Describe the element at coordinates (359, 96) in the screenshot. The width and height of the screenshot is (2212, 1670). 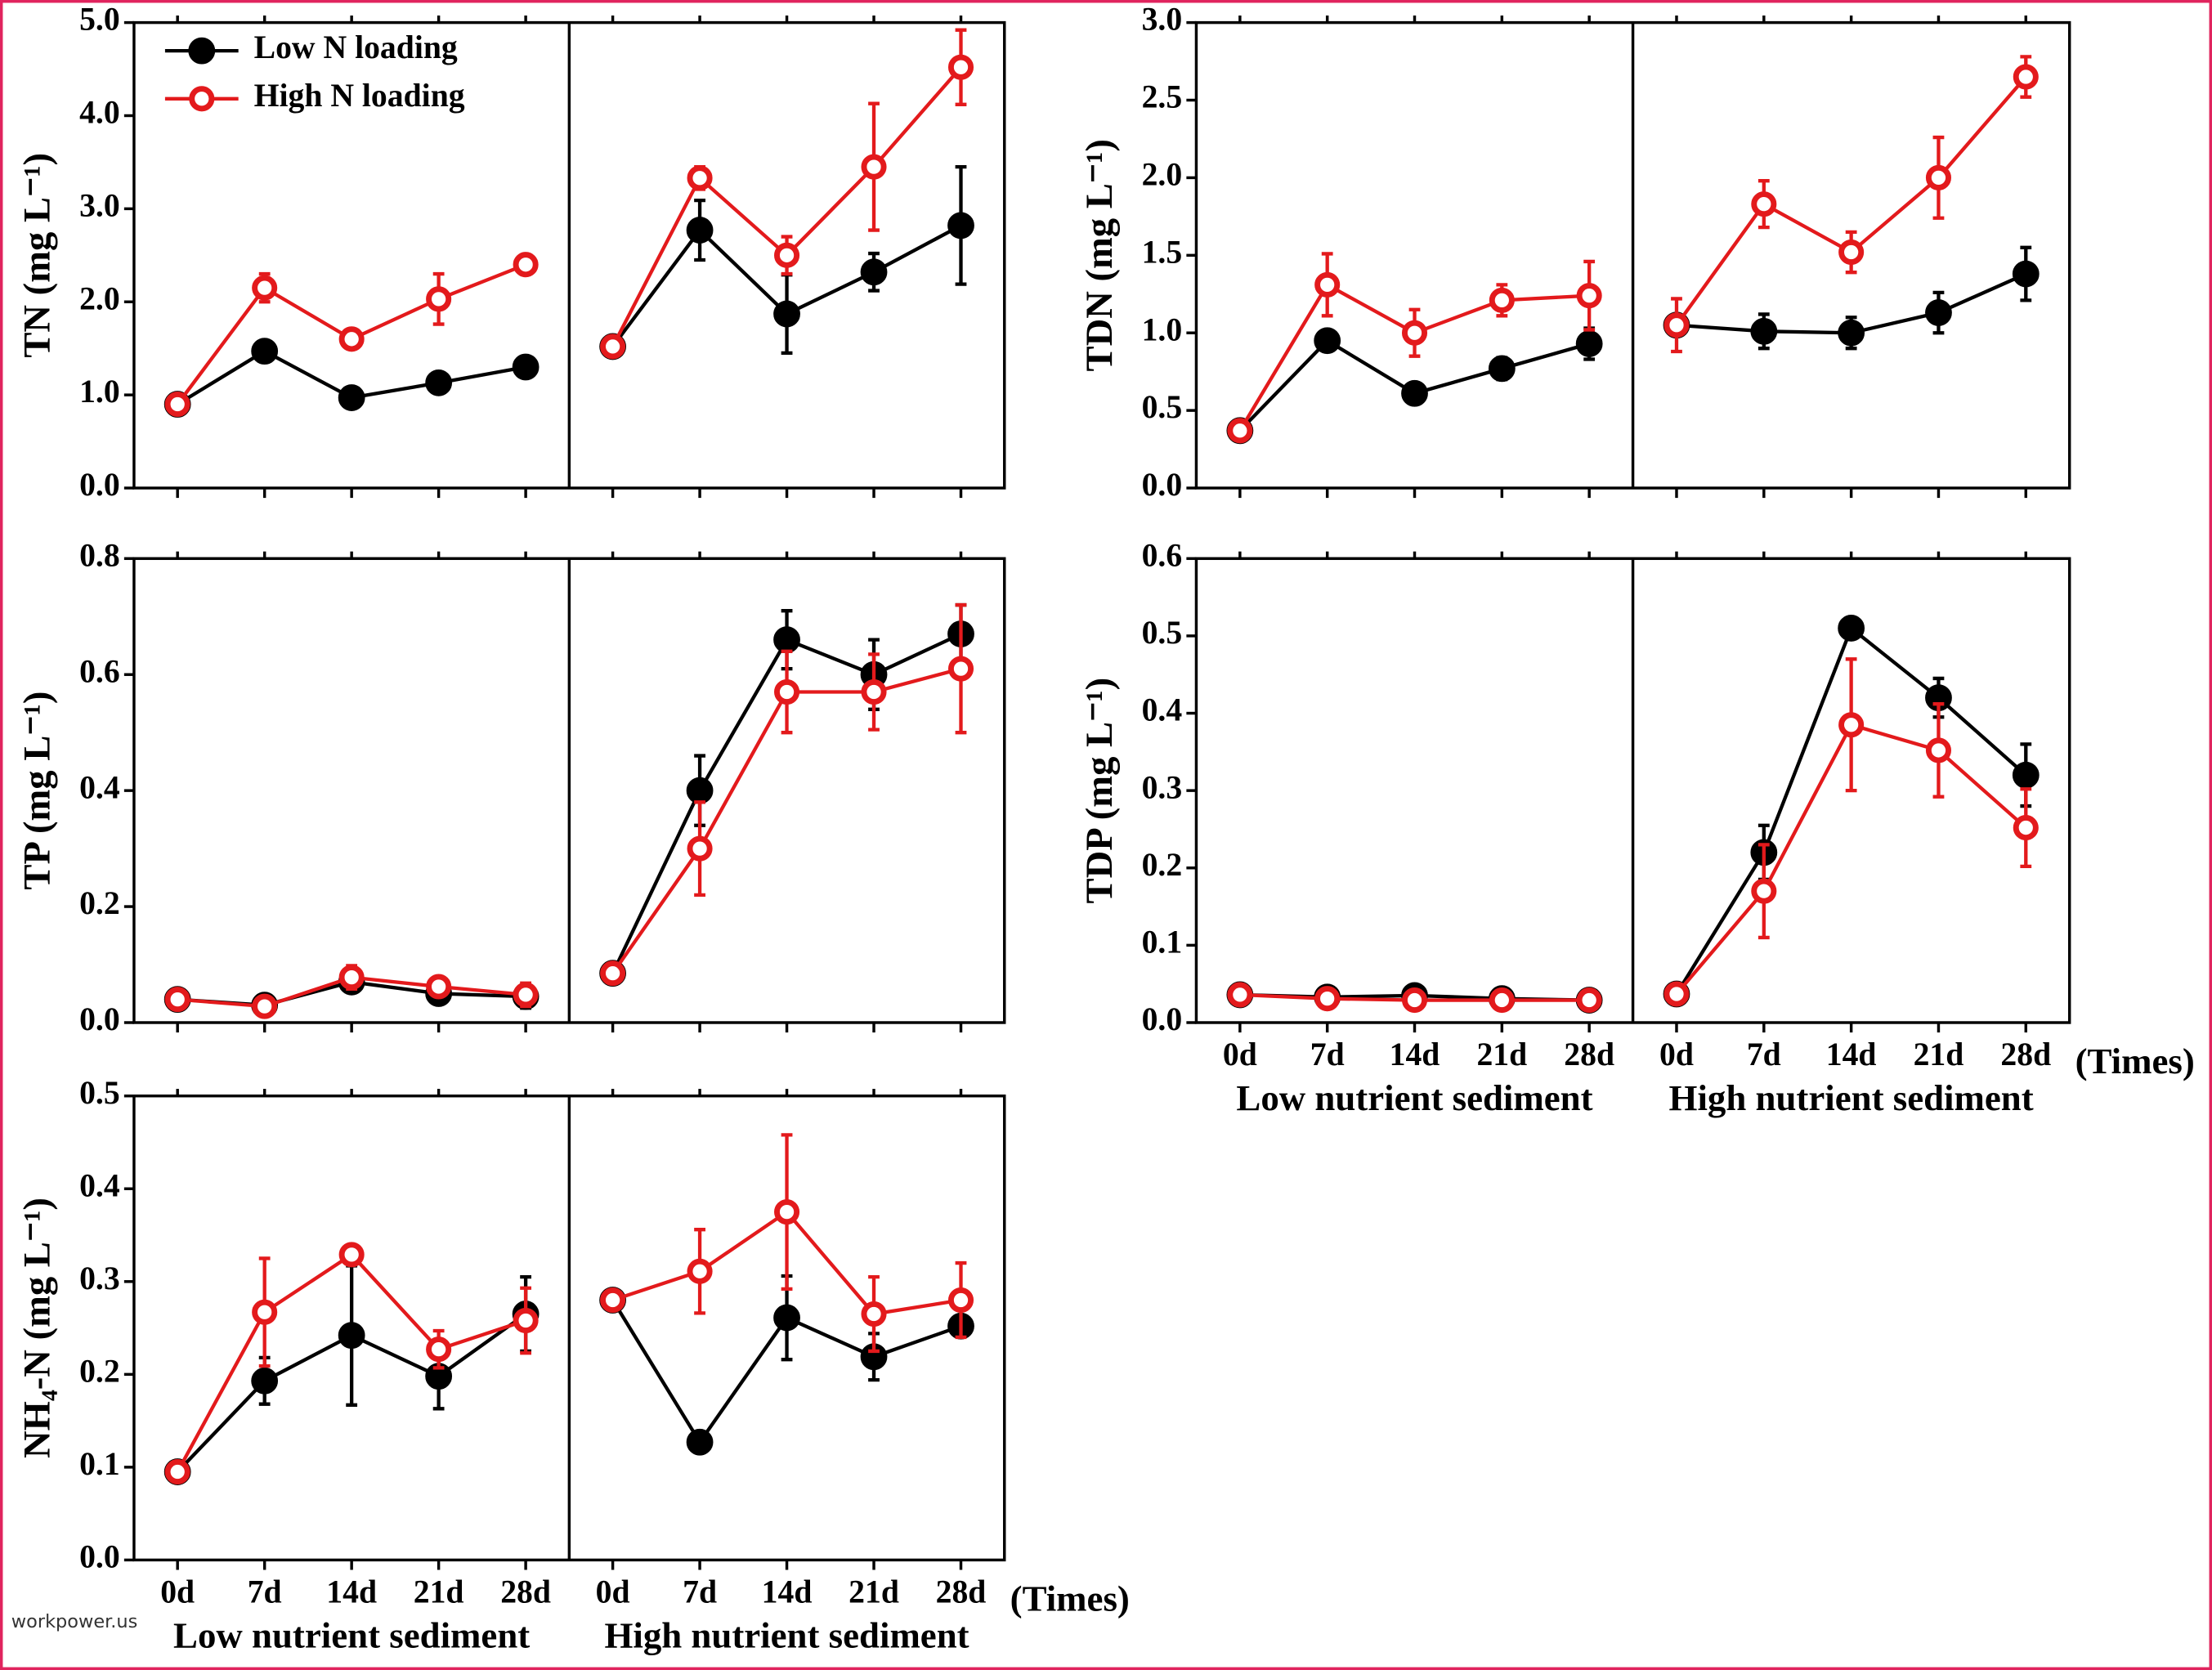
I see `legend-label: High N loading` at that location.